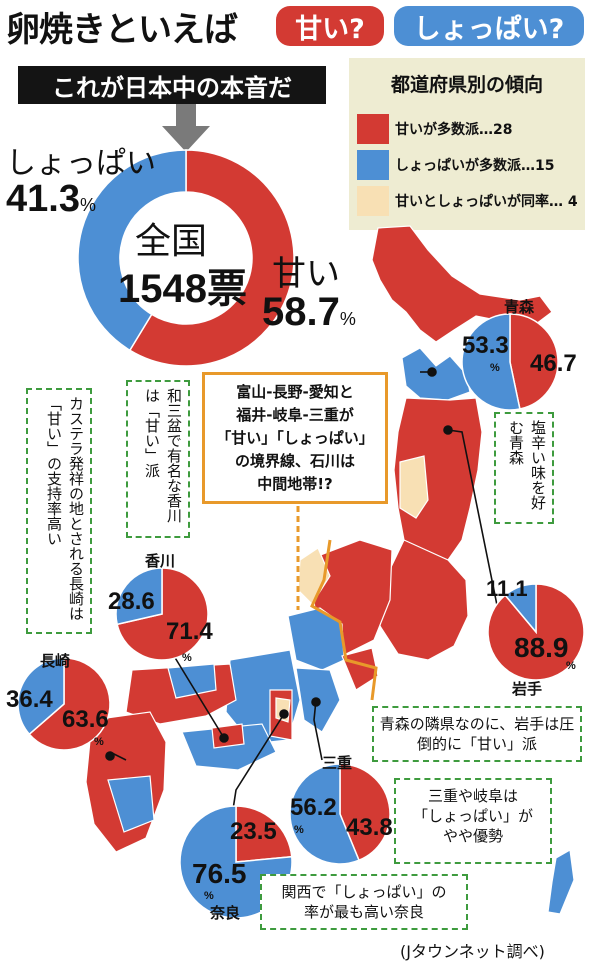 This screenshot has width=590, height=968. What do you see at coordinates (186, 128) in the screenshot?
I see `down-arrow-icon` at bounding box center [186, 128].